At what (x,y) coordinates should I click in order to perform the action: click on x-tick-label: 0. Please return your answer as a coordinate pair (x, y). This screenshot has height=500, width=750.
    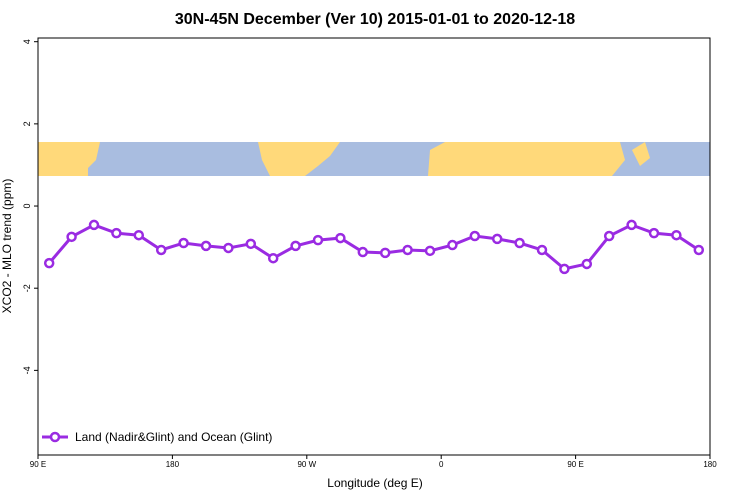
    Looking at the image, I should click on (441, 464).